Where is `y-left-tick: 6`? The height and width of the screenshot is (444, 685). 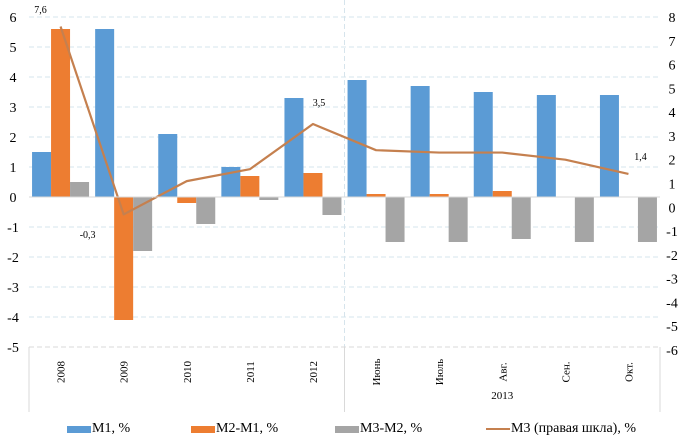
y-left-tick: 6 is located at coordinates (13, 18).